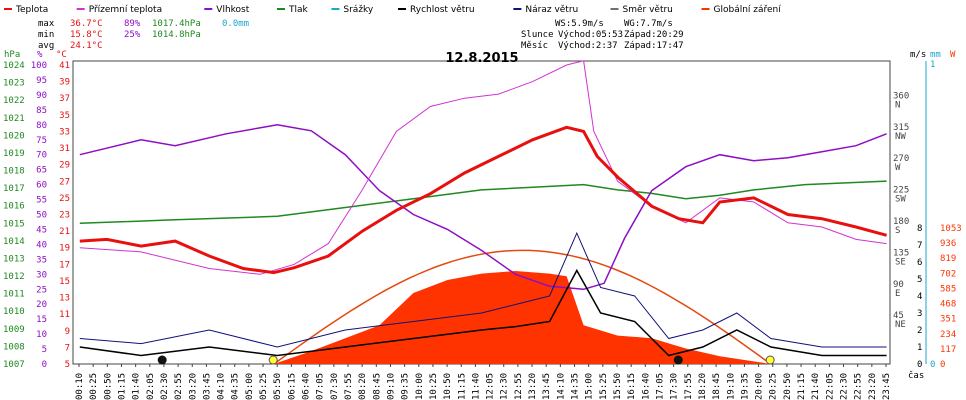  What do you see at coordinates (14, 101) in the screenshot?
I see `tick-pressure: 1022` at bounding box center [14, 101].